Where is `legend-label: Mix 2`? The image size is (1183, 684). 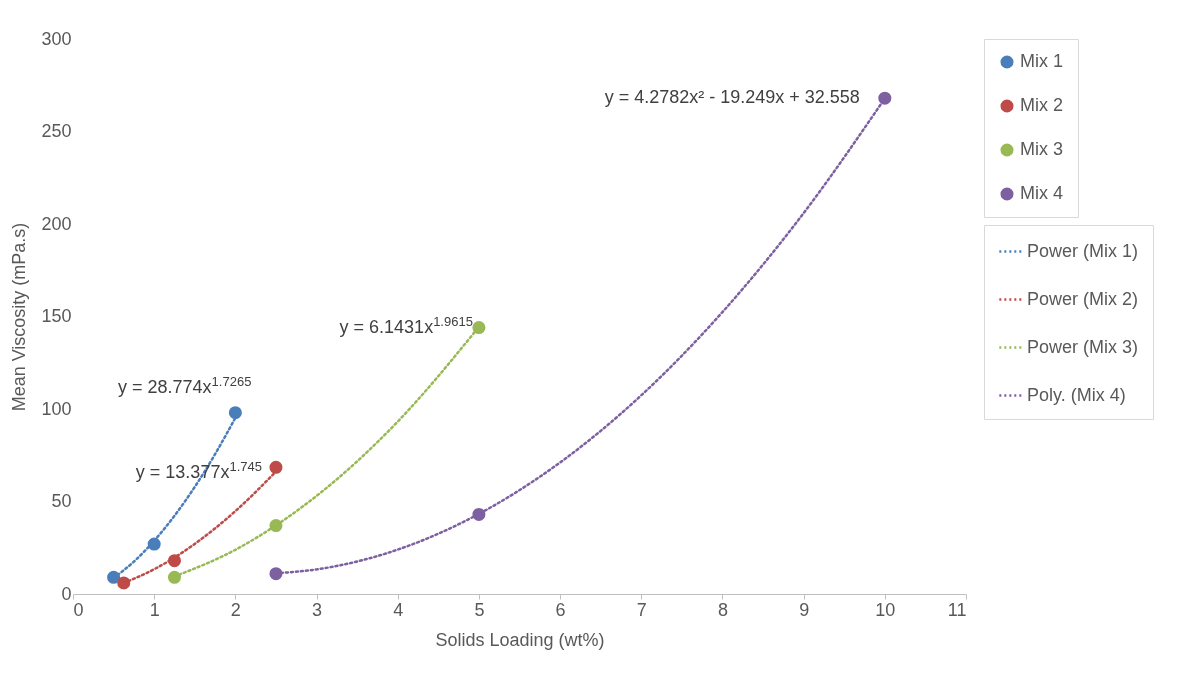 legend-label: Mix 2 is located at coordinates (1042, 105).